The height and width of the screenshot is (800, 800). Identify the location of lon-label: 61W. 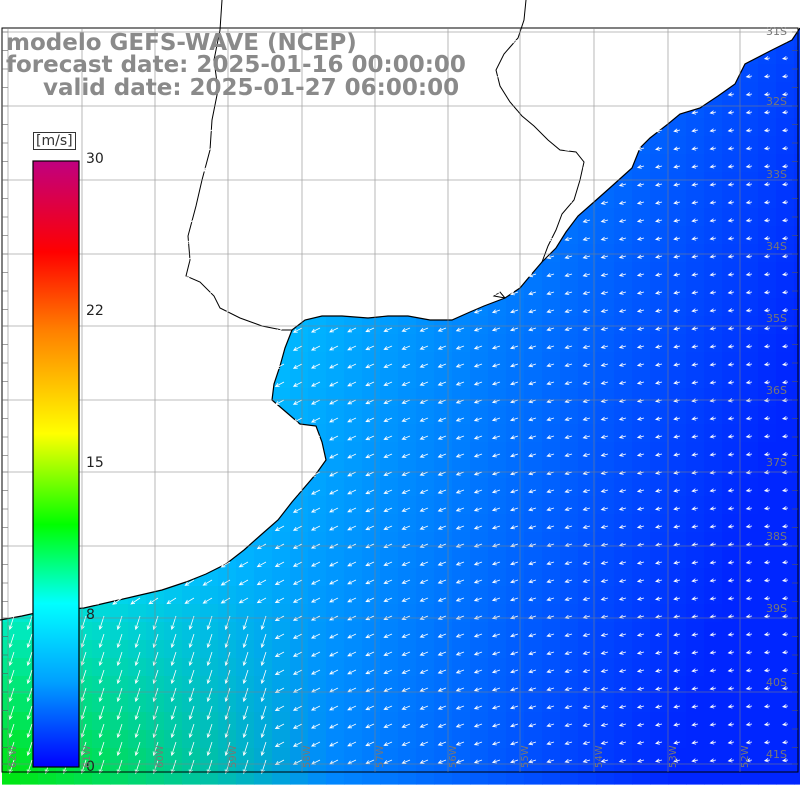
(87, 756).